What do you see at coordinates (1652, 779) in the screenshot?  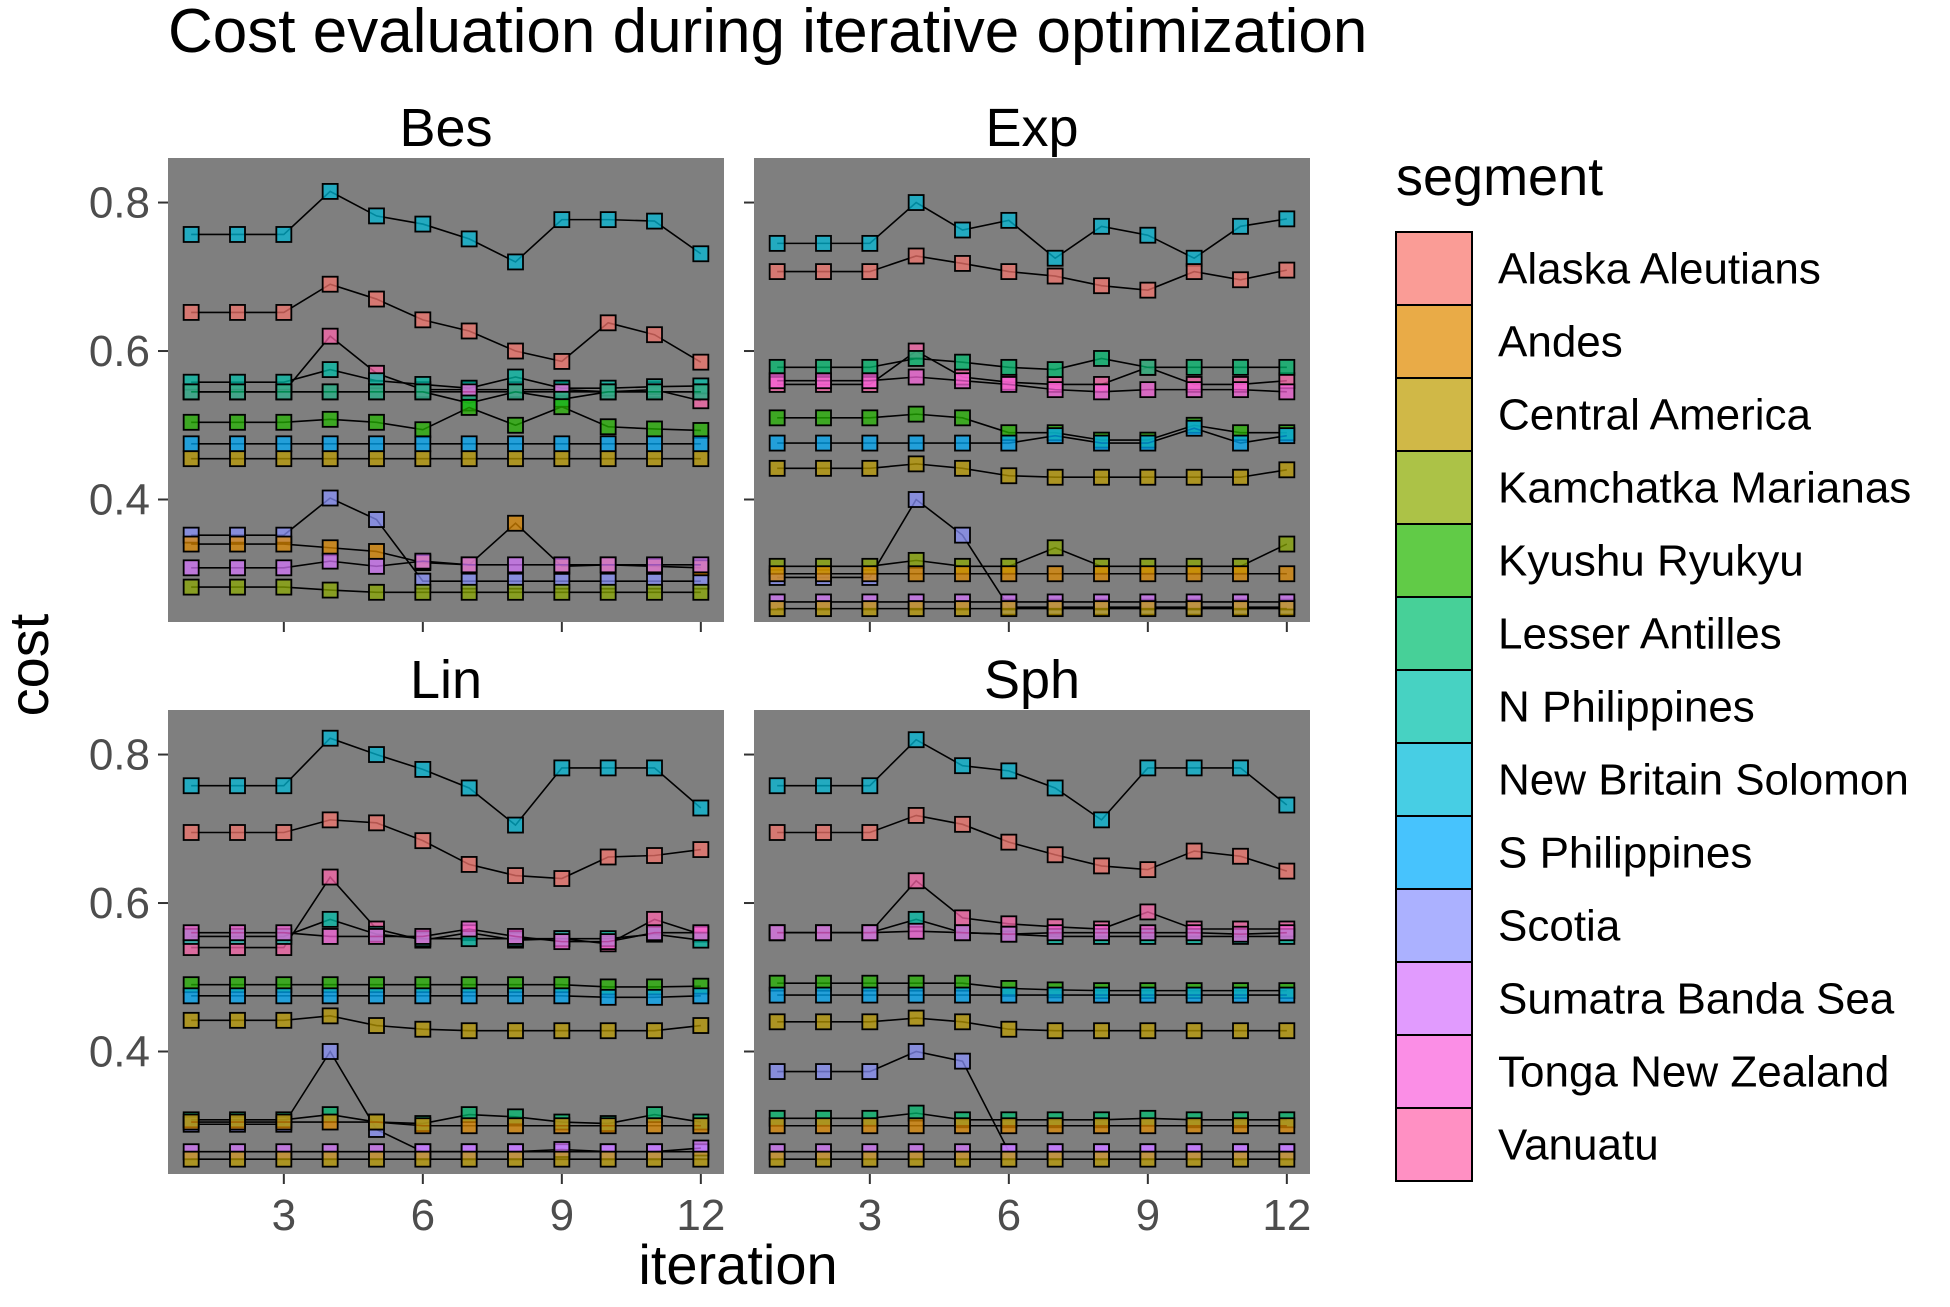 I see `legend-entry: New Britain Solomon` at bounding box center [1652, 779].